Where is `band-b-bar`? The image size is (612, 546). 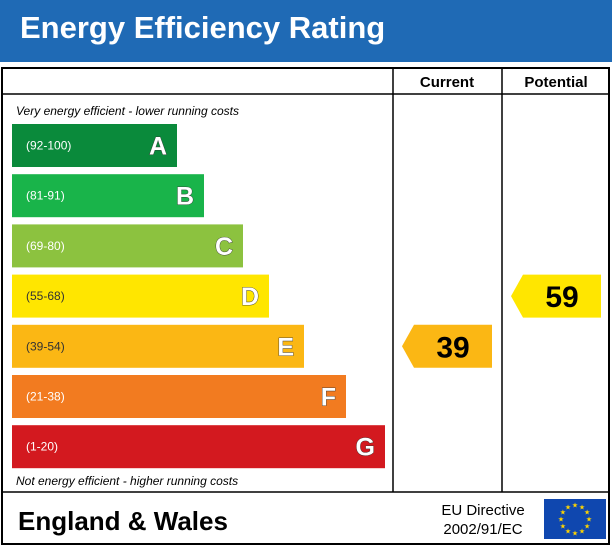 band-b-bar is located at coordinates (108, 196).